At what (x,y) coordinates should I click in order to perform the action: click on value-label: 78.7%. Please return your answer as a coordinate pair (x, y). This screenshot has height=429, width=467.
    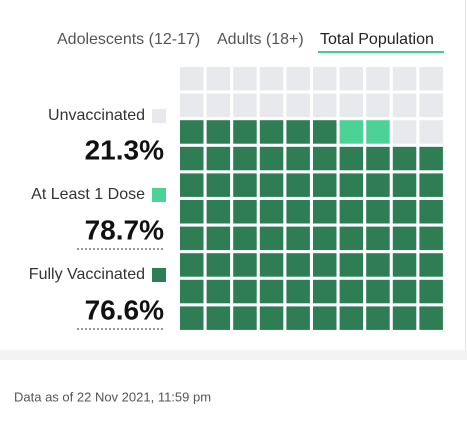
    Looking at the image, I should click on (124, 229).